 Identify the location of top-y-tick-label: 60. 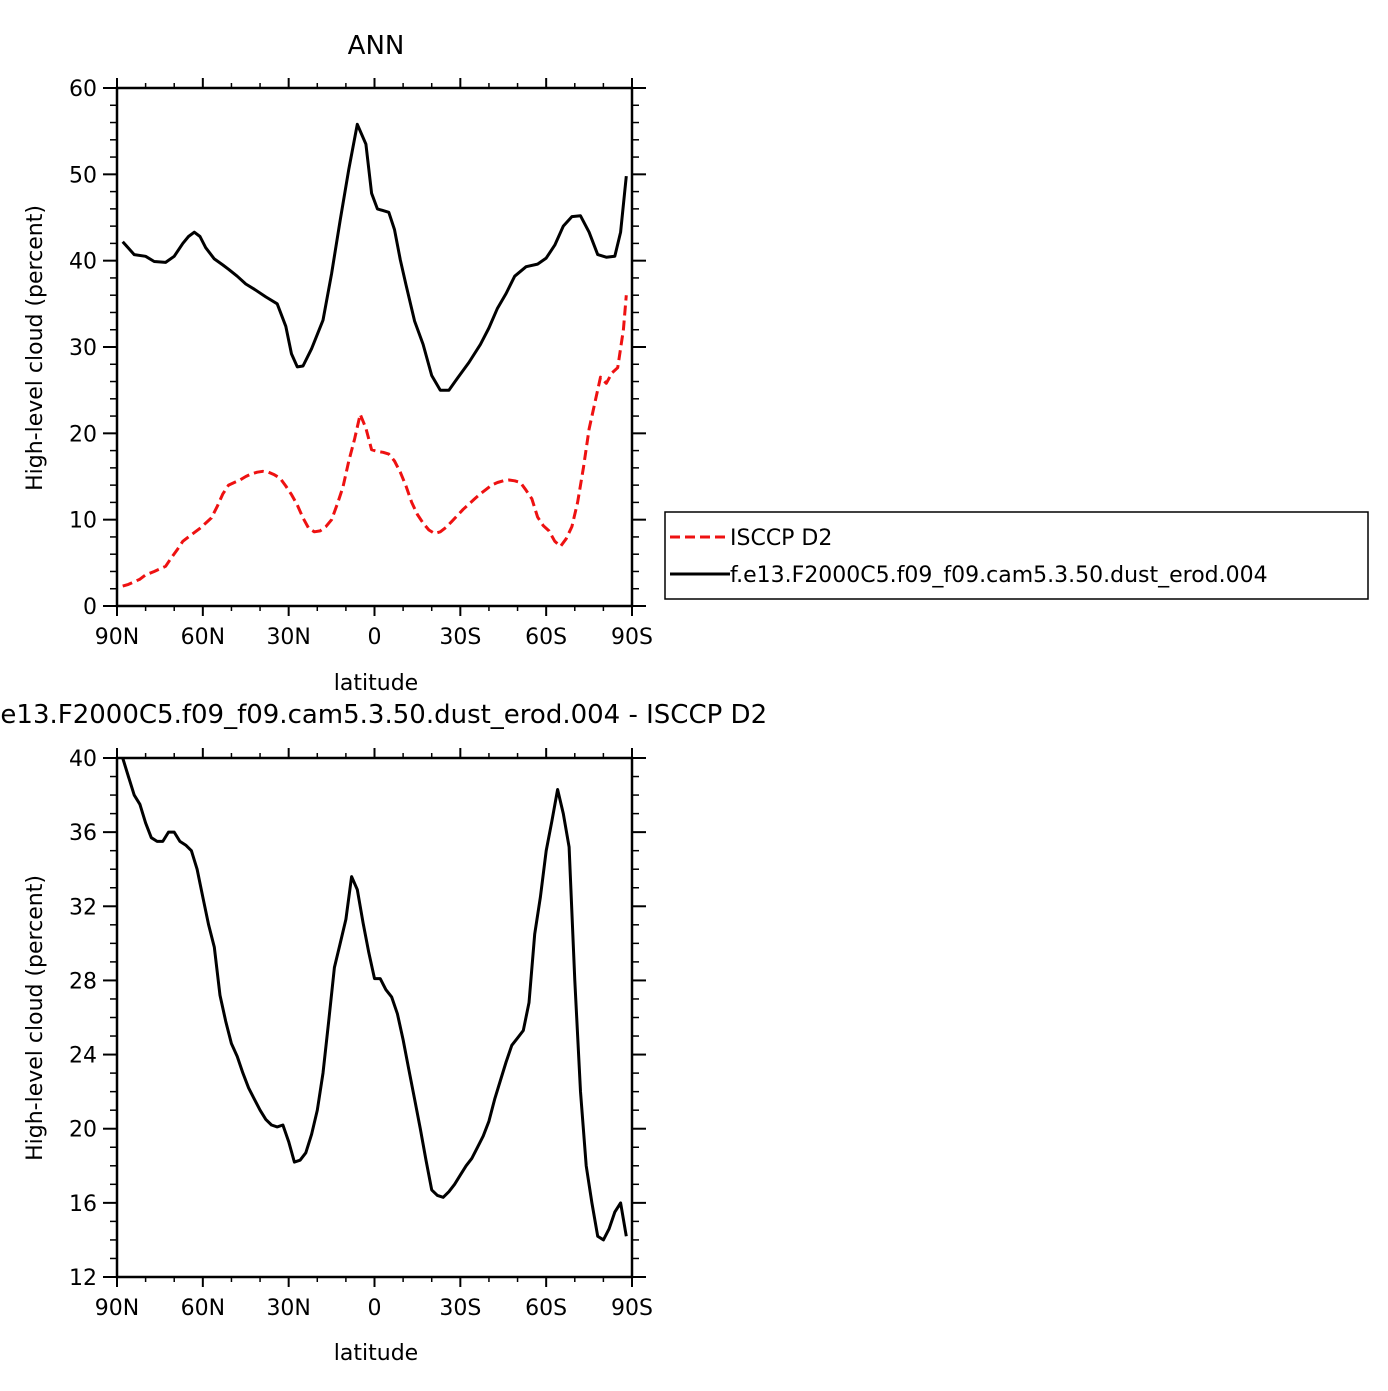
(83, 89).